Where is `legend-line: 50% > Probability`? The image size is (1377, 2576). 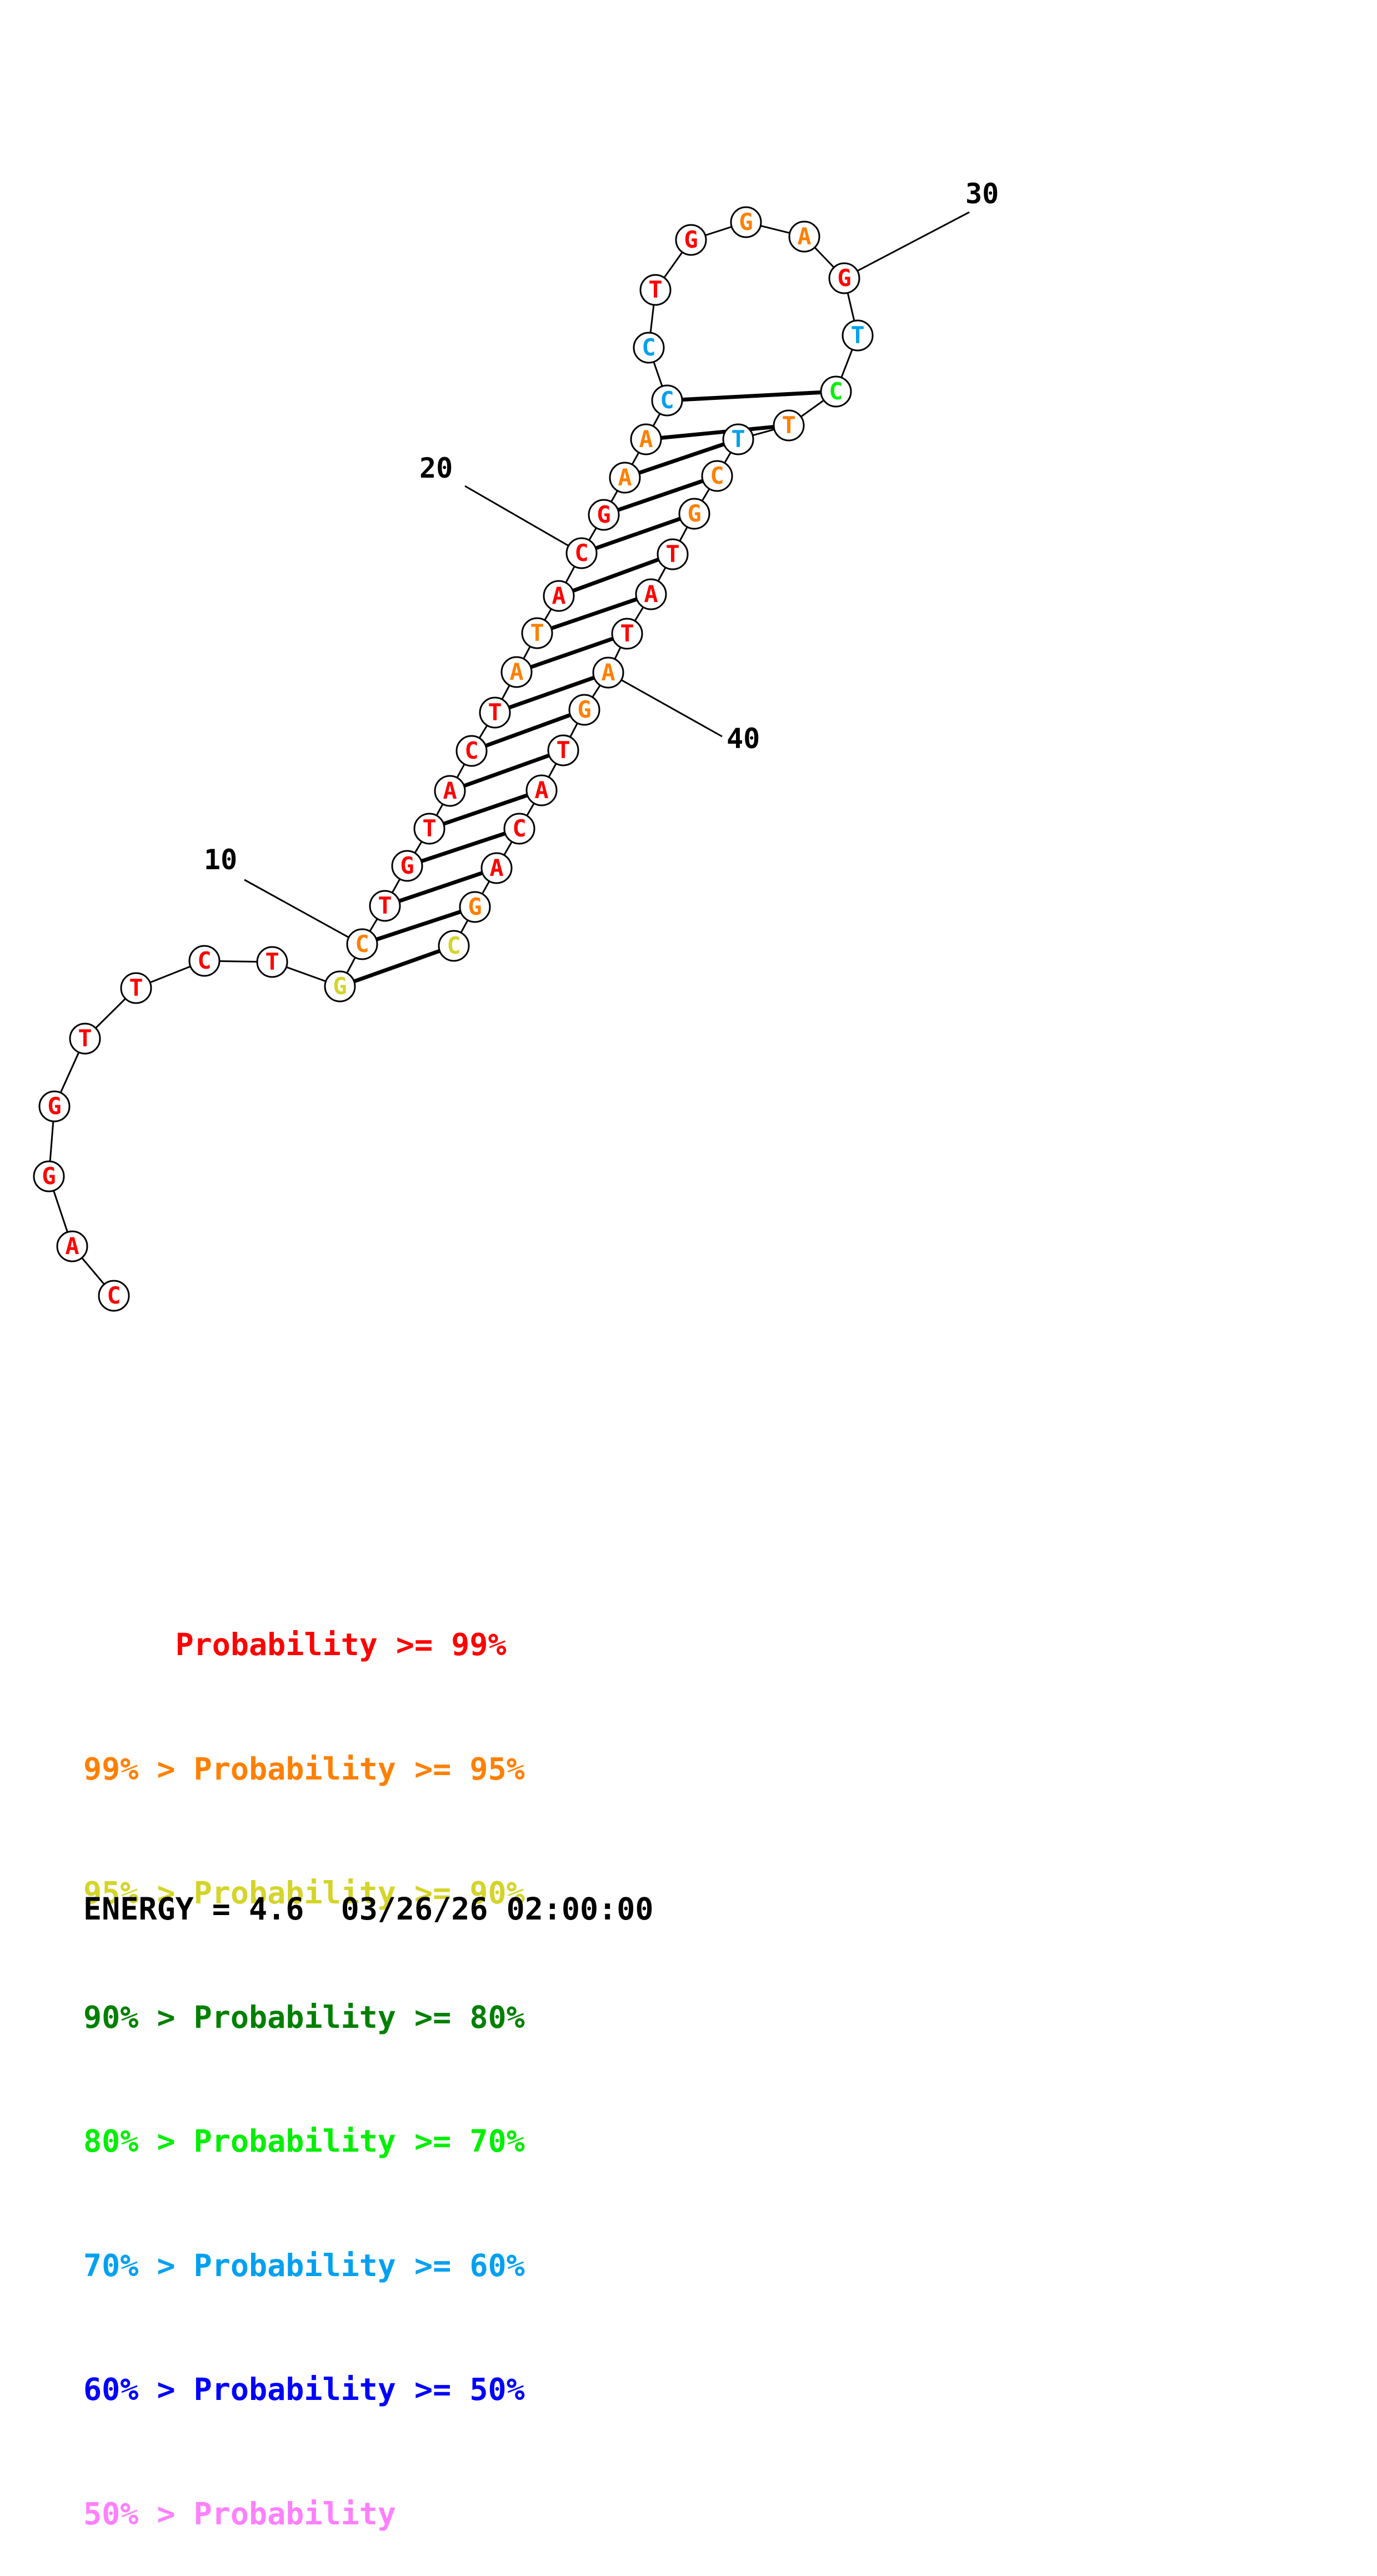
legend-line: 50% > Probability is located at coordinates (239, 2513).